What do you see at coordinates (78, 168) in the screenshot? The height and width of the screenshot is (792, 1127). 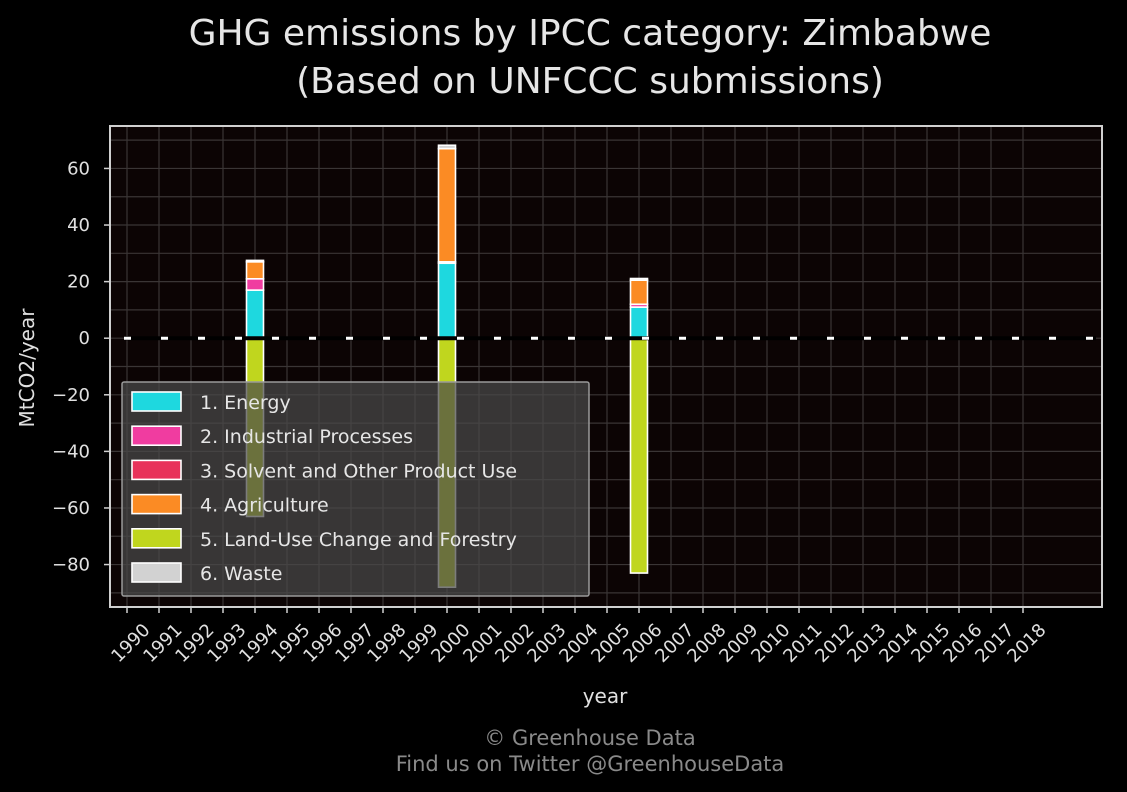 I see `y-tick-label: 60` at bounding box center [78, 168].